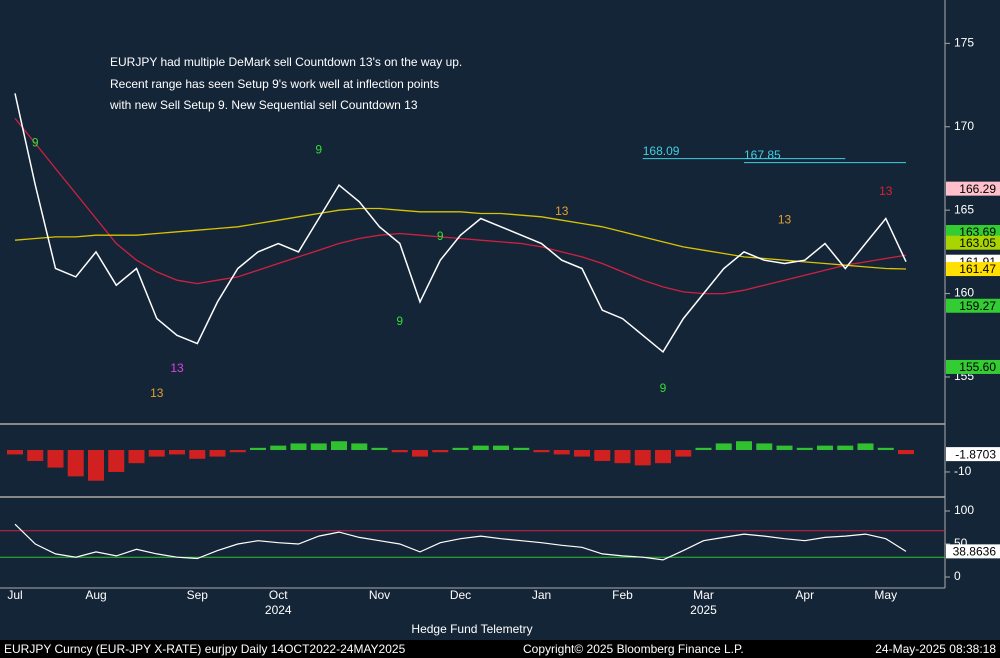 The width and height of the screenshot is (1000, 658). I want to click on price-tag-label: 159.27, so click(977, 306).